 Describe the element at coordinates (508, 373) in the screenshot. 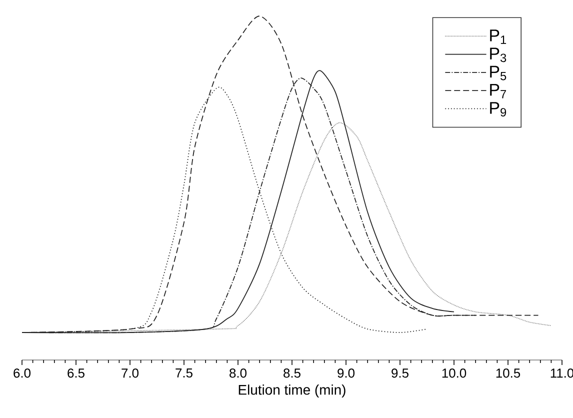

I see `x-tick-label: 10.5` at that location.